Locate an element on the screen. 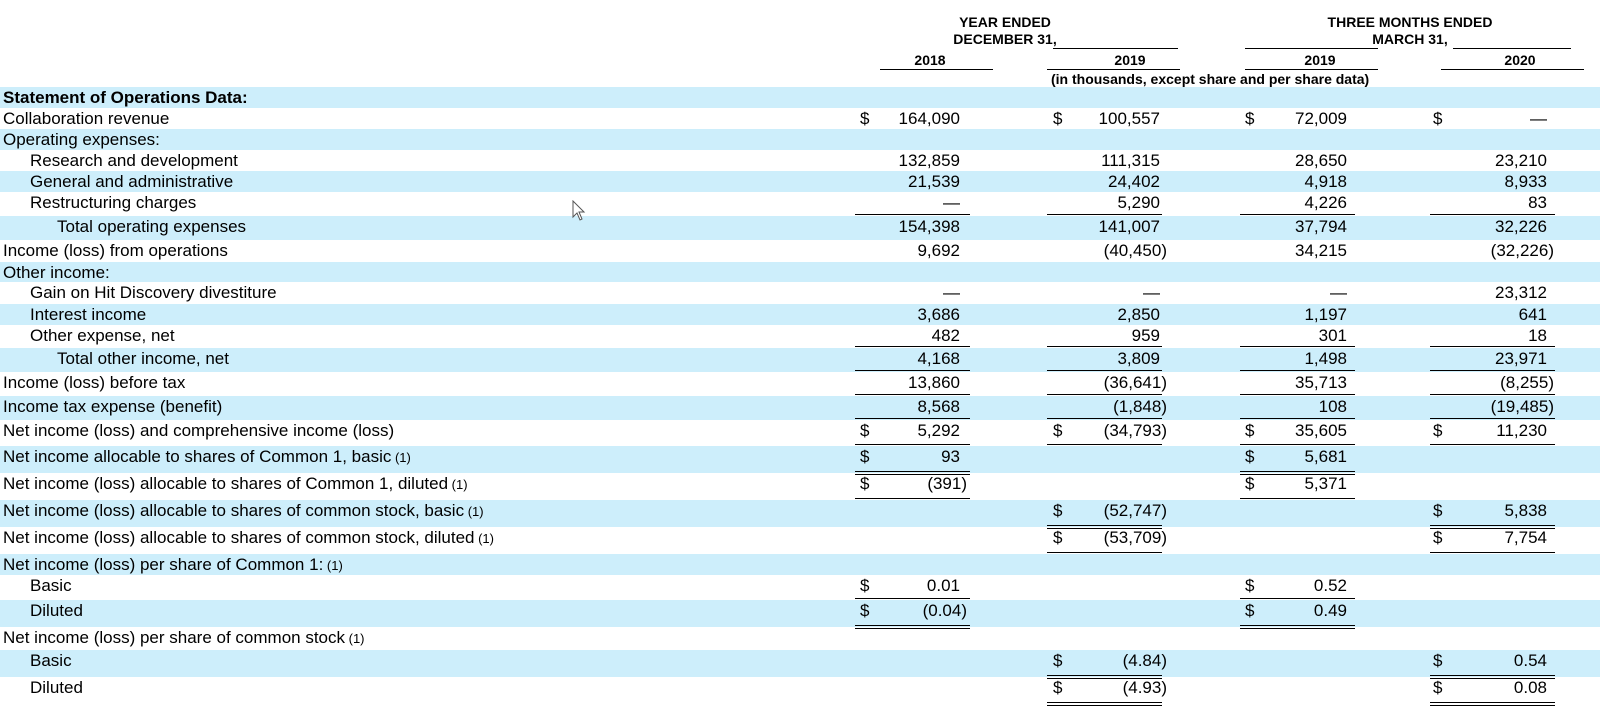  three-months-header: THREE MONTHS ENDED MARCH 31, is located at coordinates (1410, 30).